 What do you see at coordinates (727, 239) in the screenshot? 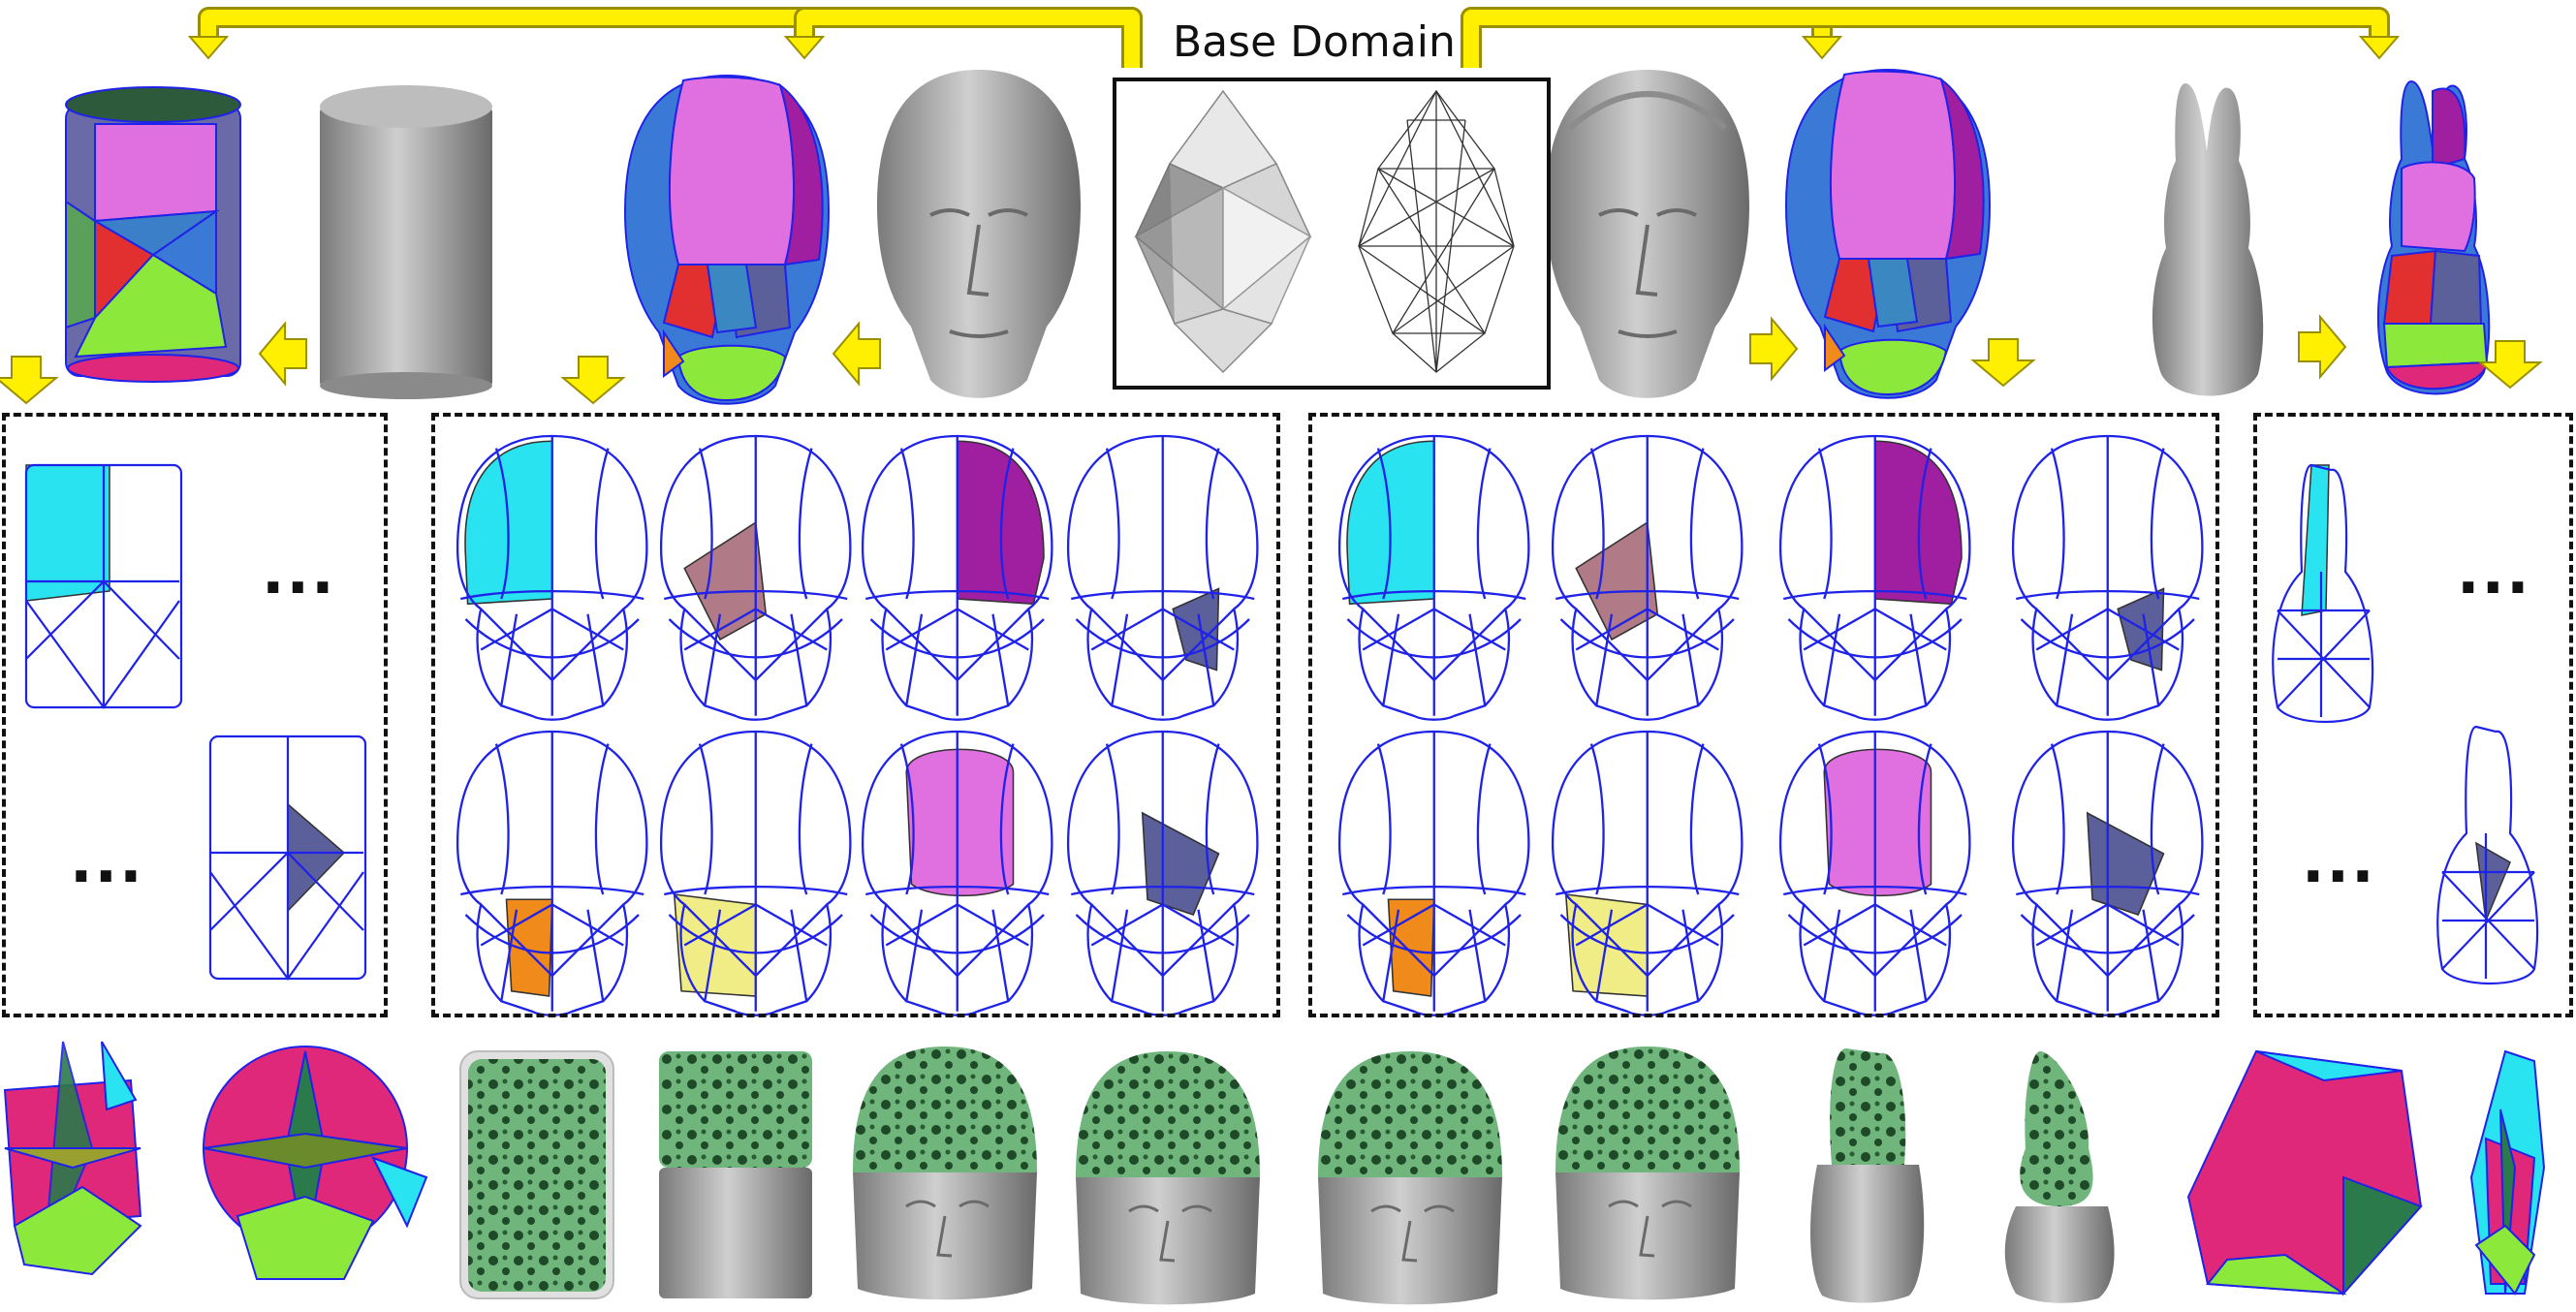
I see `segmented-max-planck-head` at bounding box center [727, 239].